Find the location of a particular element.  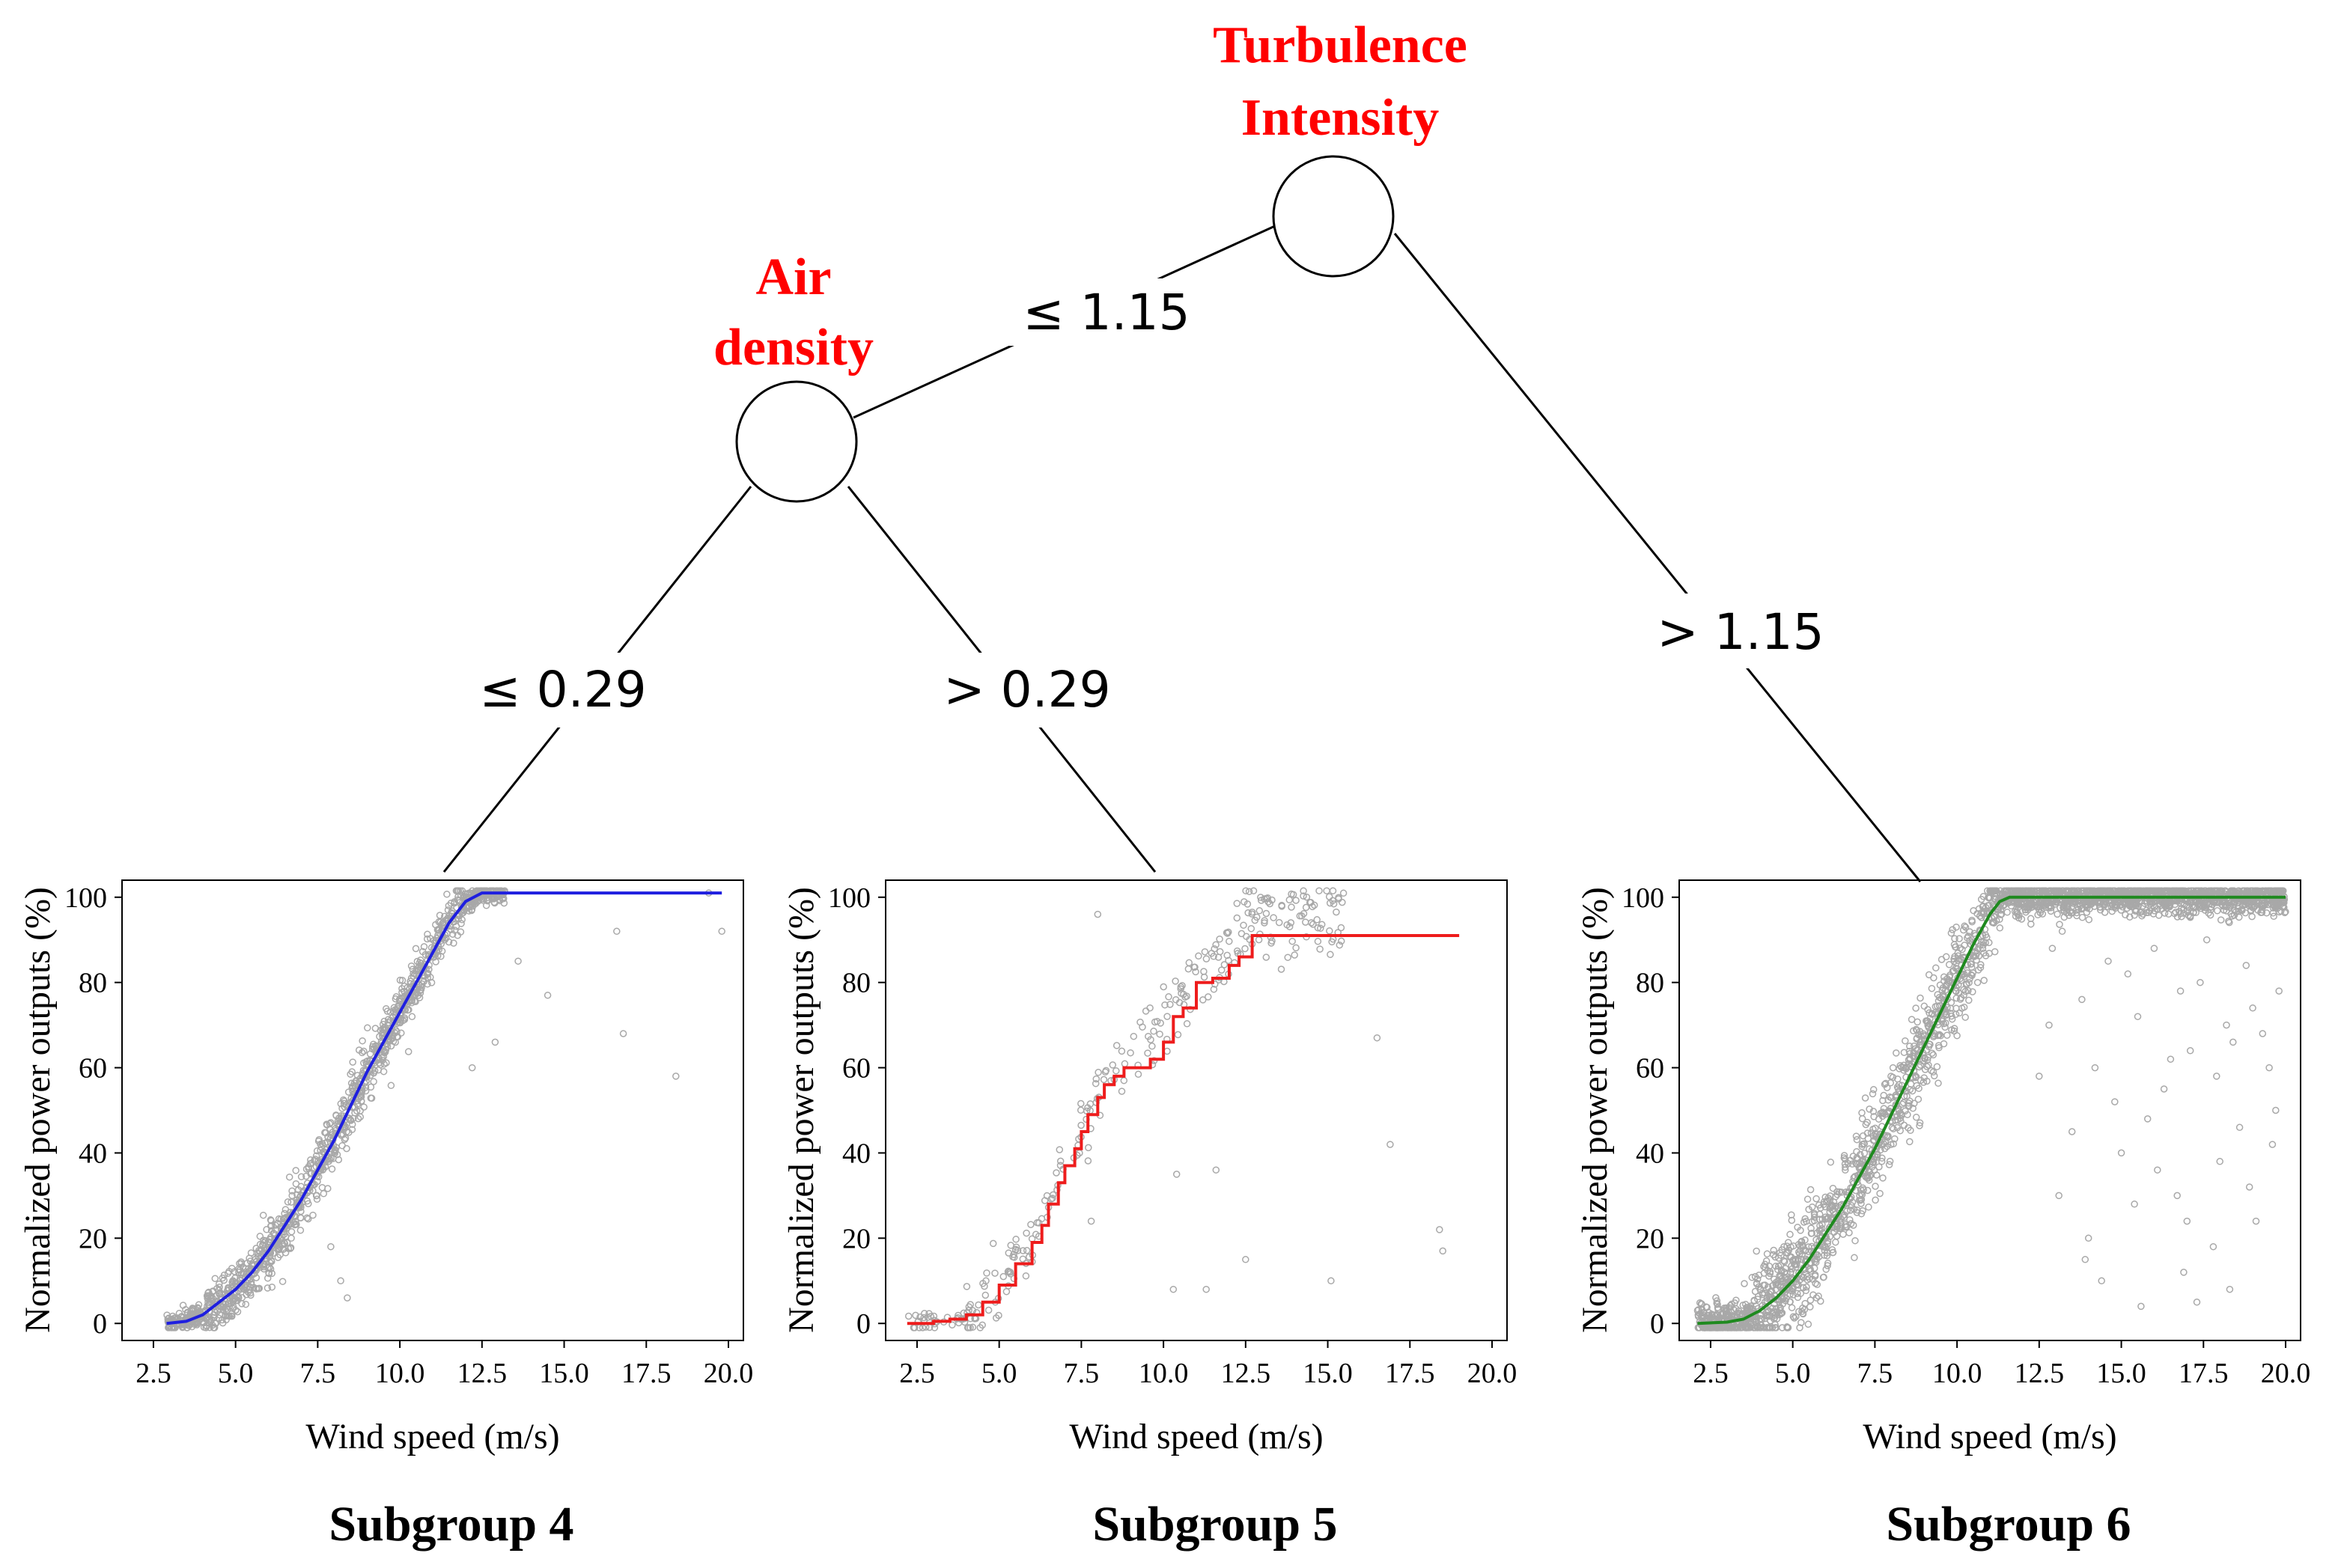

y-tick-label: 0 is located at coordinates (100, 1324).